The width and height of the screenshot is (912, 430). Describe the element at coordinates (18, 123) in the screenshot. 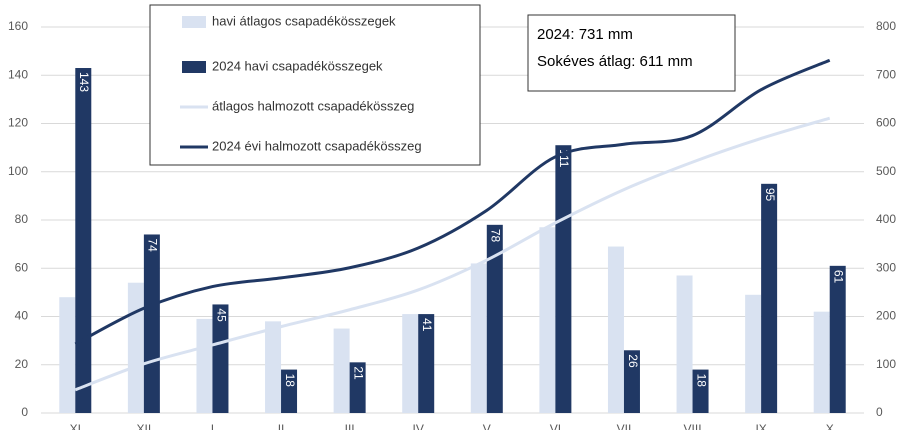

I see `y-tick-label: 120` at that location.